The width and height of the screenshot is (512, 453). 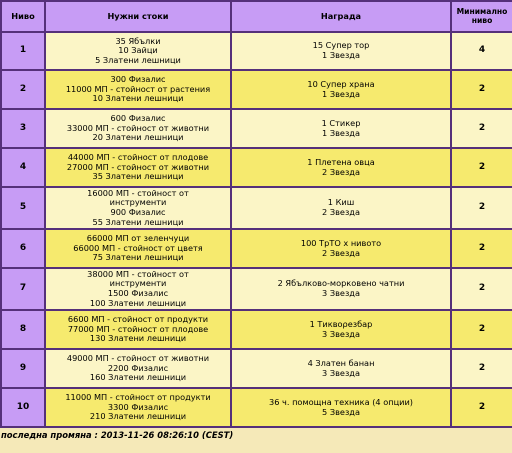 What do you see at coordinates (23, 368) in the screenshot?
I see `level-number: 9` at bounding box center [23, 368].